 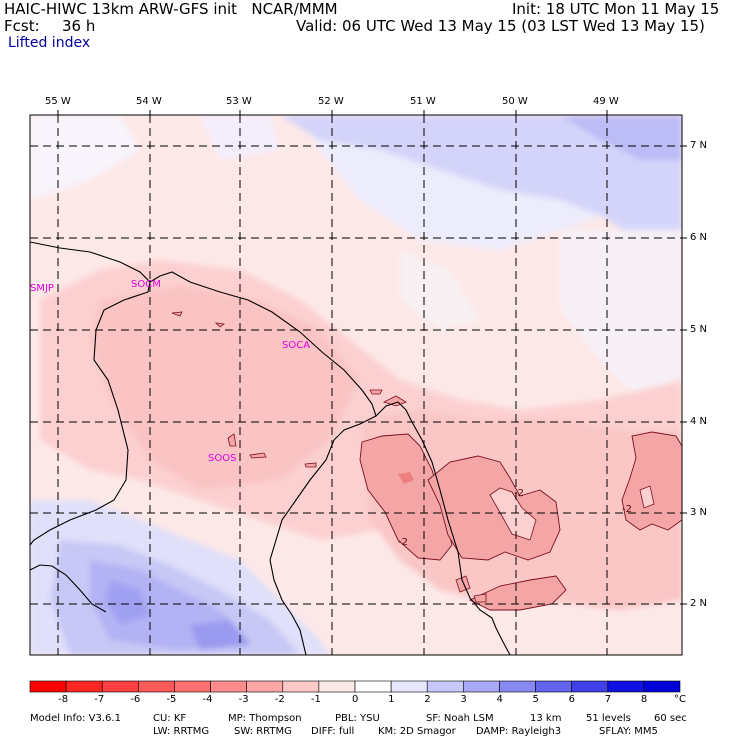 I want to click on lat-label-2n: 2 N, so click(x=699, y=603).